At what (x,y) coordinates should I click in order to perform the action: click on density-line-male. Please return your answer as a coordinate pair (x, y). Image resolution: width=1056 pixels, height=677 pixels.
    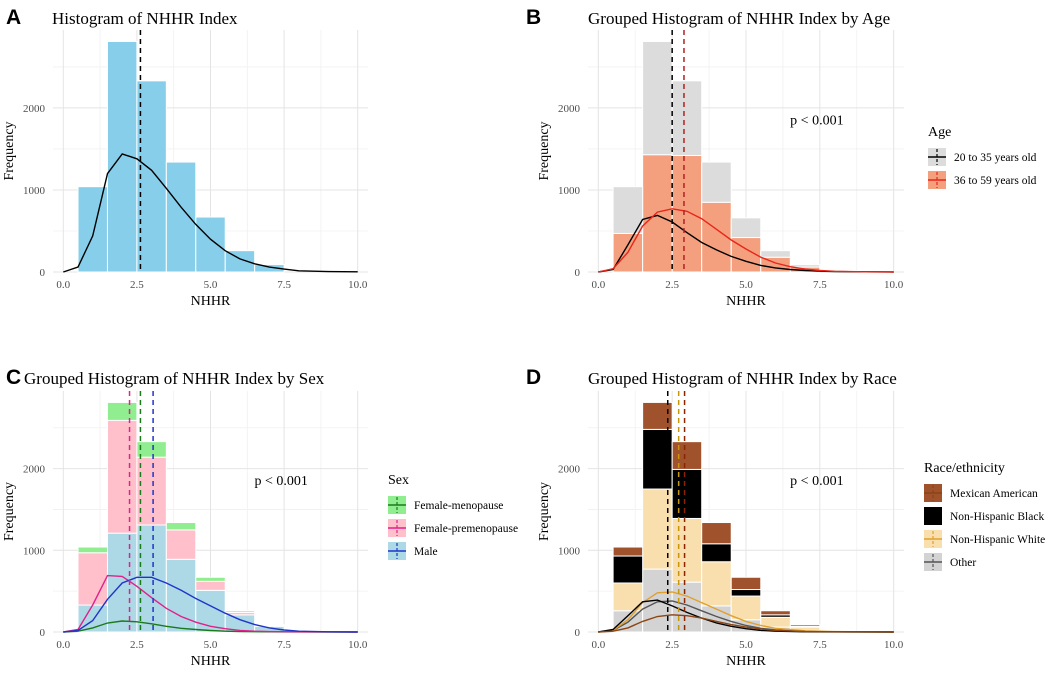
    Looking at the image, I should click on (210, 604).